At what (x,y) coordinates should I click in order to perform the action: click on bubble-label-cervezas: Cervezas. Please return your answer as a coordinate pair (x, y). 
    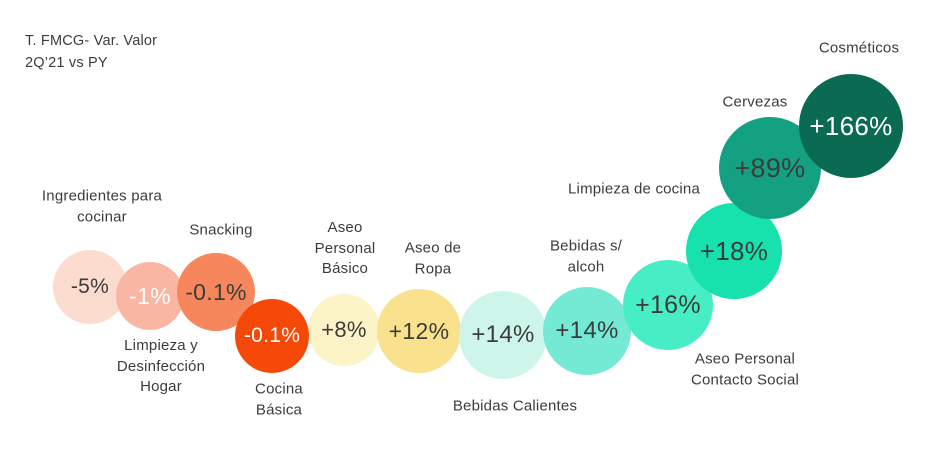
    Looking at the image, I should click on (755, 102).